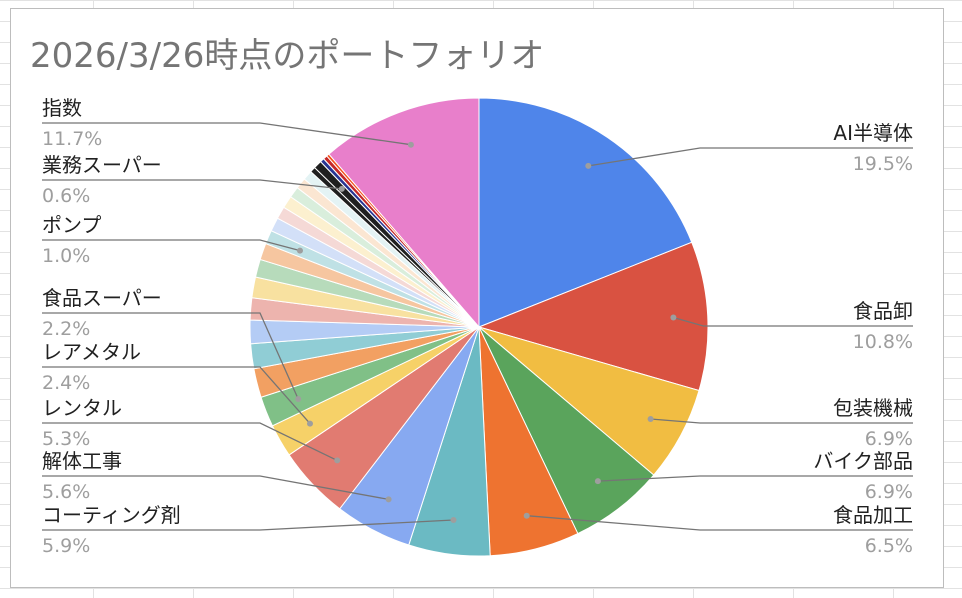  Describe the element at coordinates (82, 408) in the screenshot. I see `slice-label-name: レンタル` at that location.